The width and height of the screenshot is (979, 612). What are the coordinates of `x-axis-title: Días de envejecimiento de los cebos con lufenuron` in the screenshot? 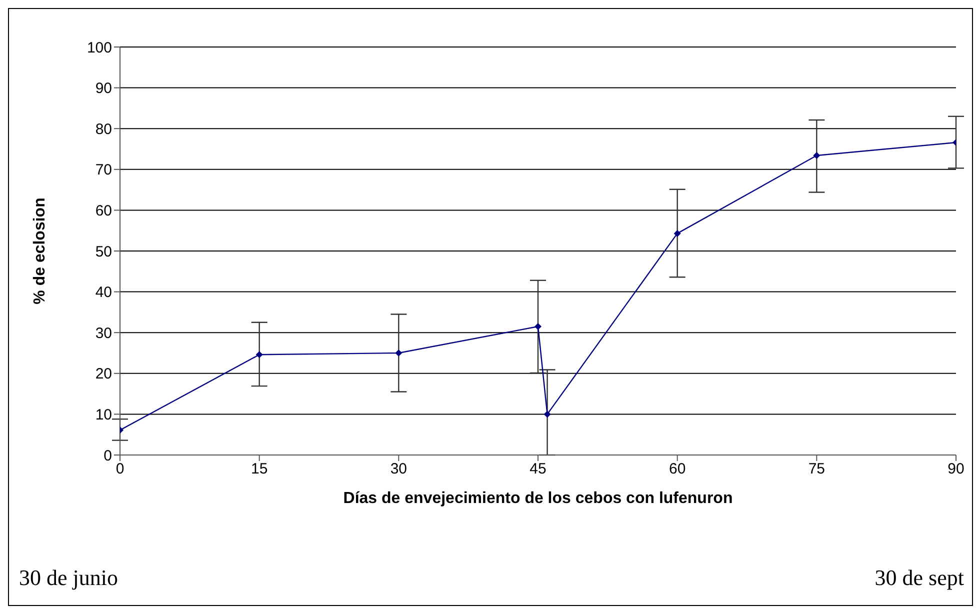 It's located at (538, 498).